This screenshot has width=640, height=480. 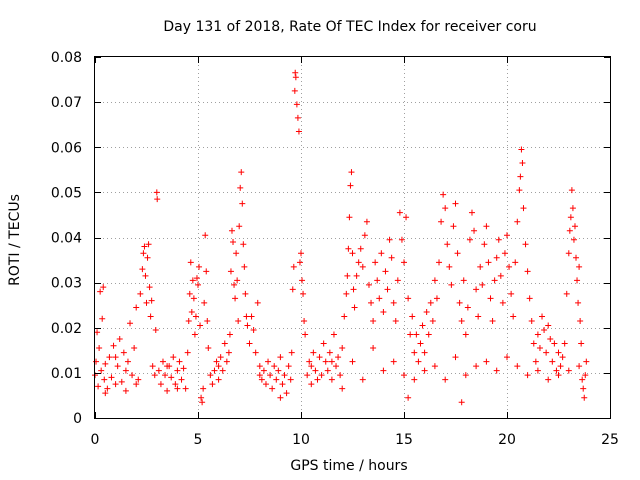 What do you see at coordinates (348, 466) in the screenshot?
I see `x-axis-label: GPS time / hours` at bounding box center [348, 466].